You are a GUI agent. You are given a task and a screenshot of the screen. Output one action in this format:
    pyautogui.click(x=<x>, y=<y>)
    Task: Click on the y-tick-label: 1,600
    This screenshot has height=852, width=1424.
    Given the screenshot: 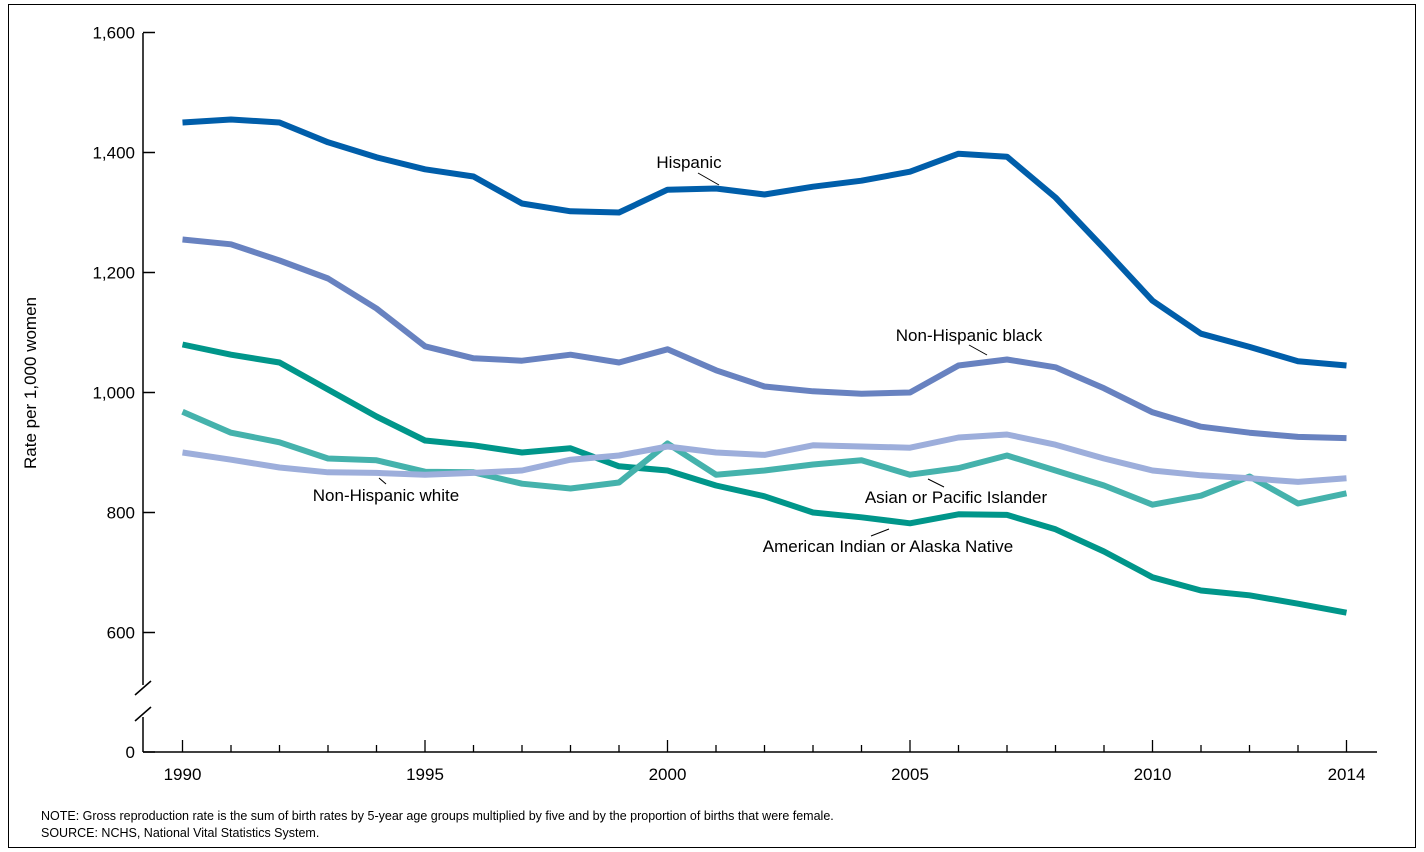 What is the action you would take?
    pyautogui.click(x=113, y=33)
    